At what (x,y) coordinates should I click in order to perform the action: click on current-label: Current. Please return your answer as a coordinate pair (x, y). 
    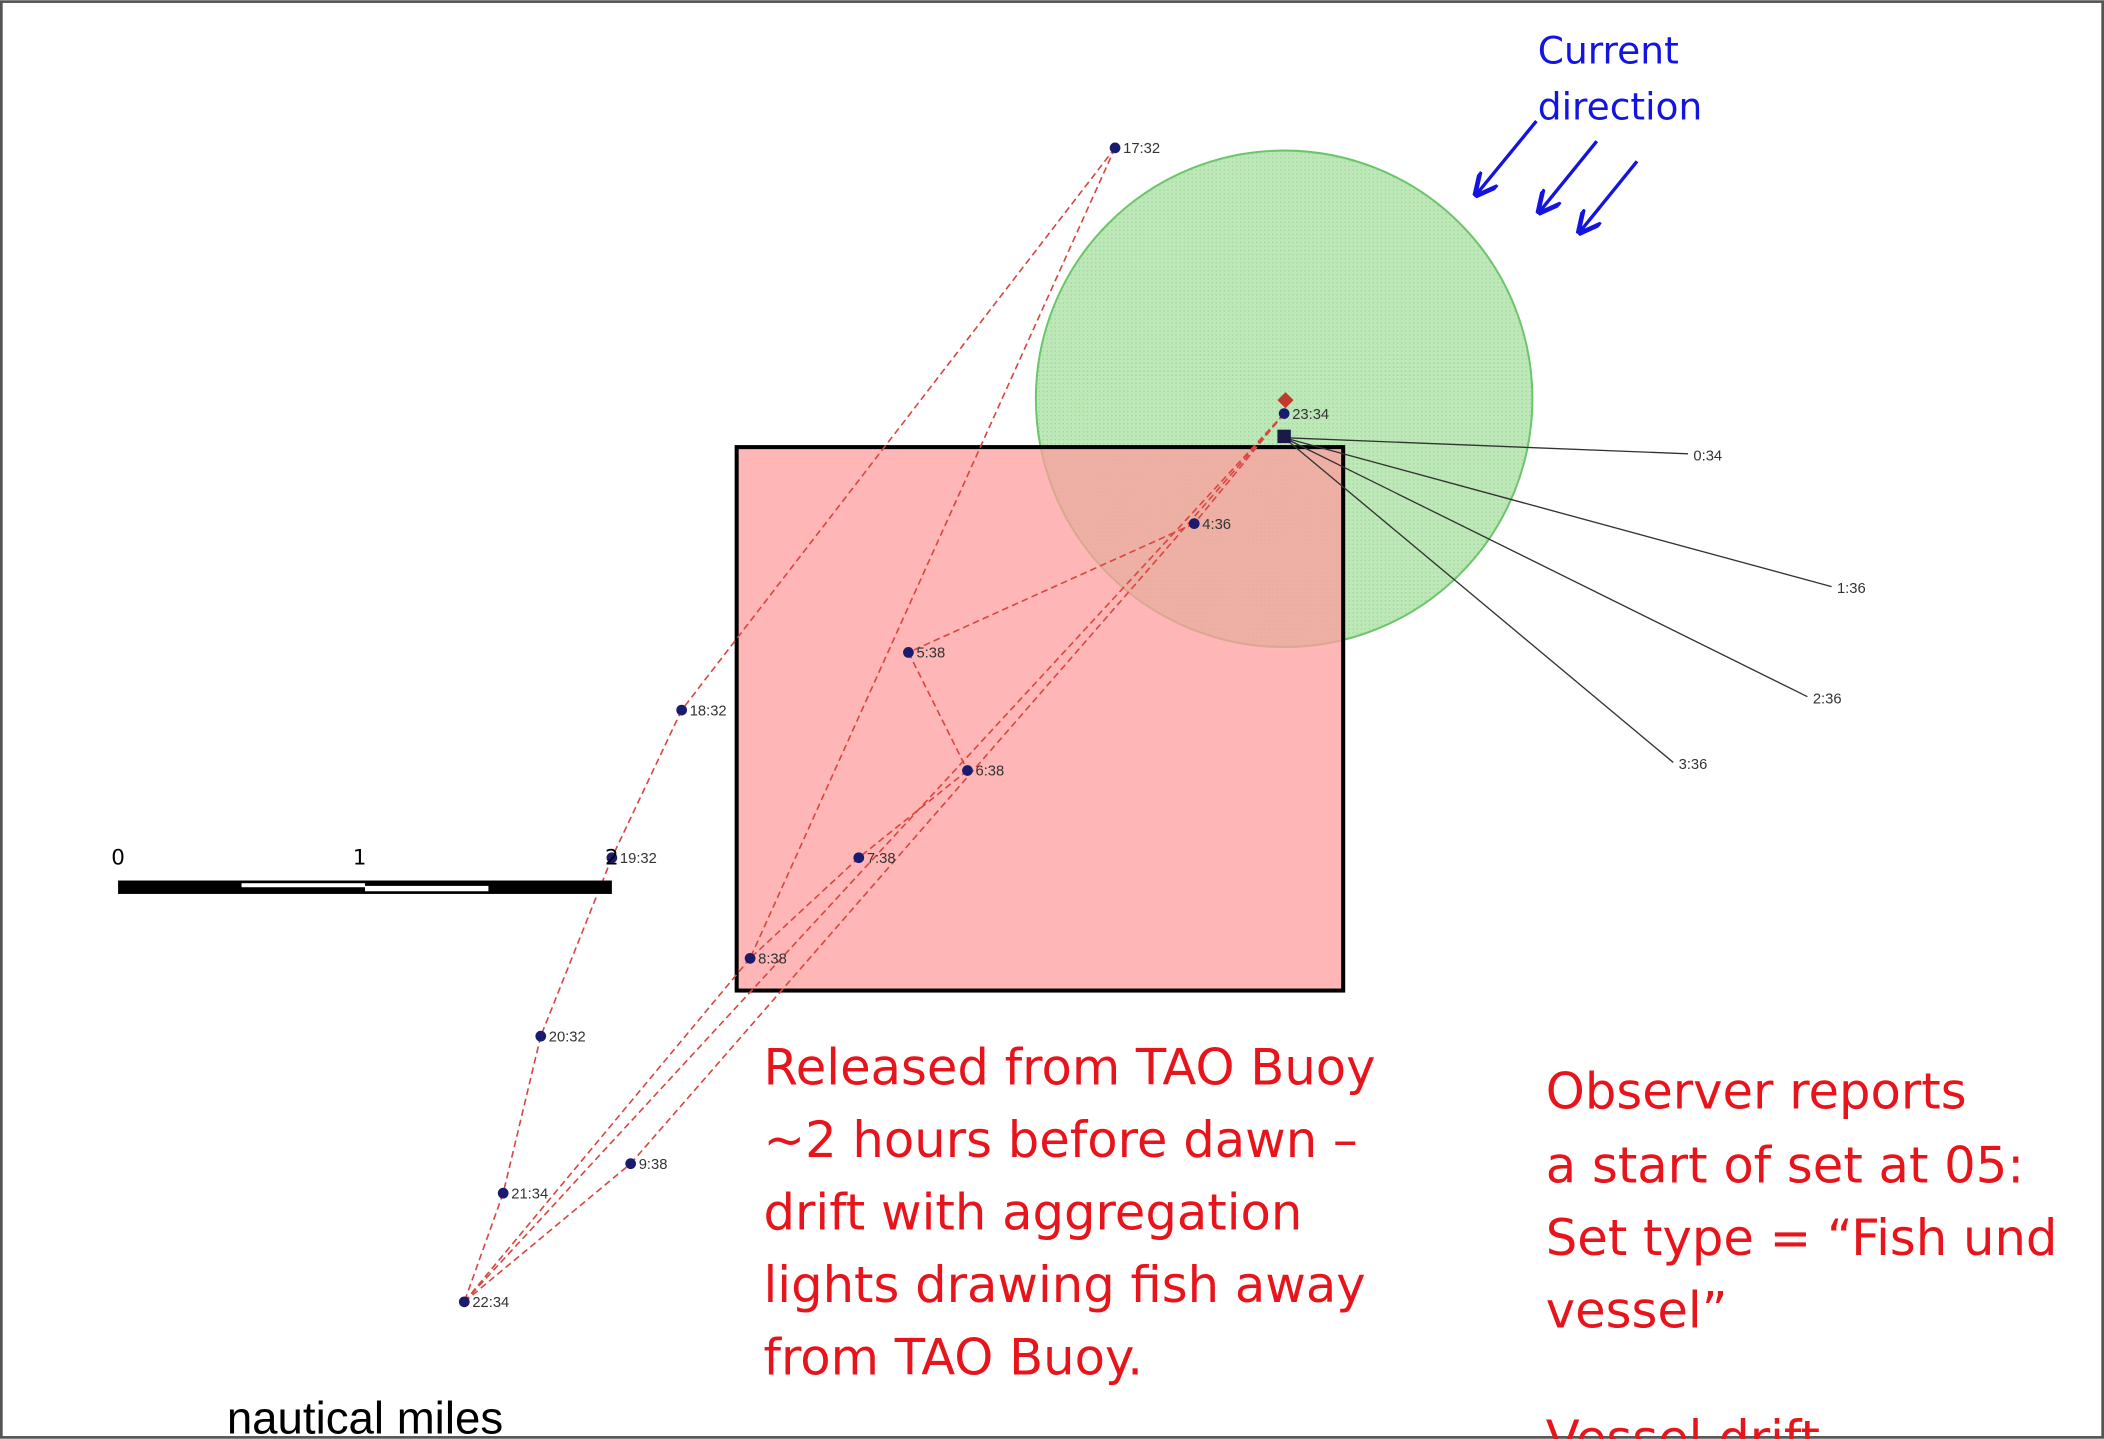
    Looking at the image, I should click on (1608, 50).